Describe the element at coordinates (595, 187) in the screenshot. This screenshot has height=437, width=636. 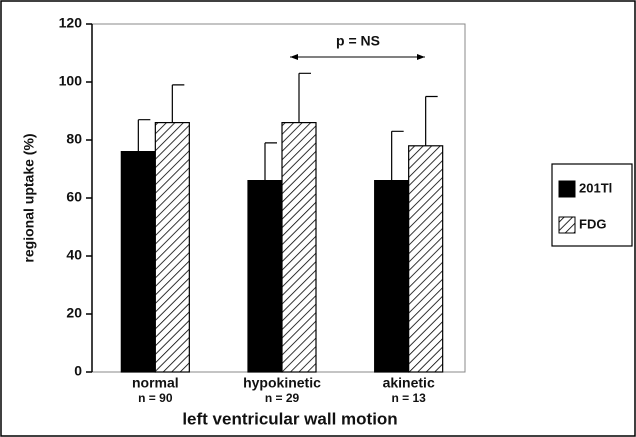
I see `legend-label: 201Tl` at that location.